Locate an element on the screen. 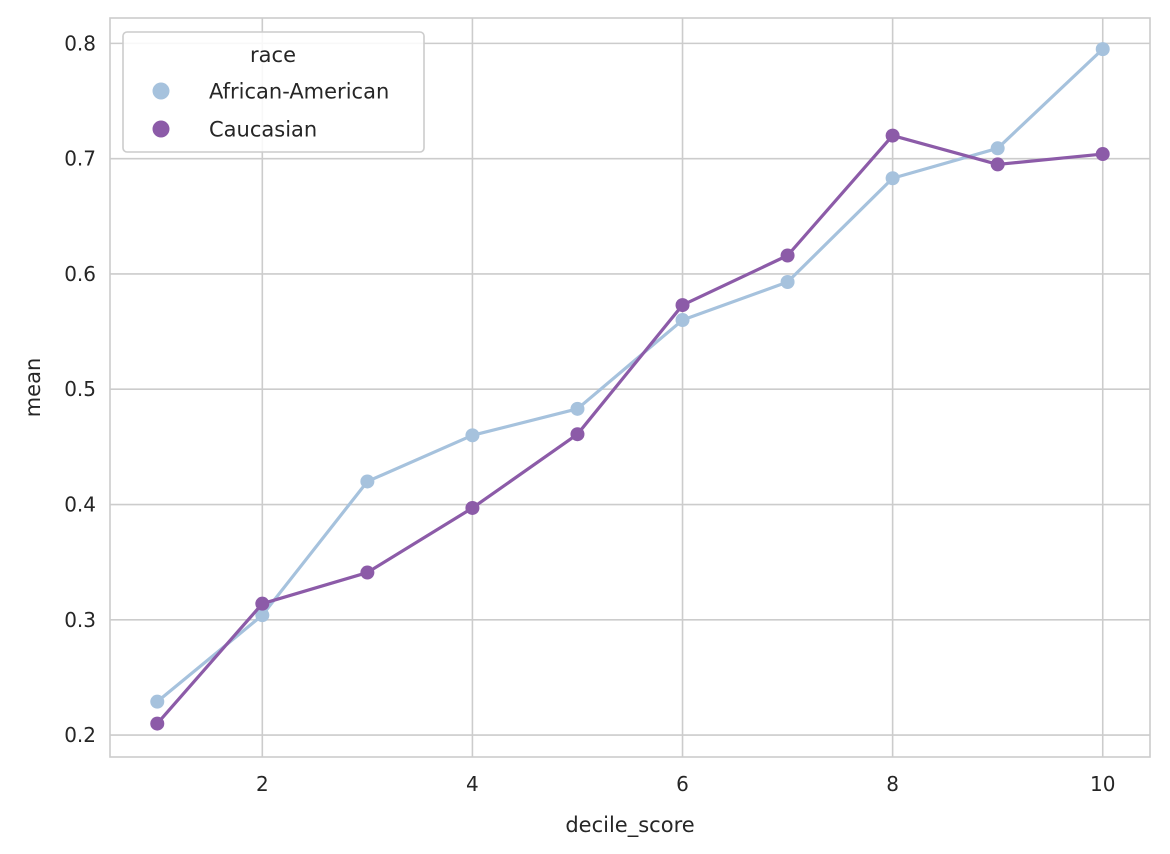 This screenshot has height=854, width=1170. legend-item: Caucasian is located at coordinates (234, 130).